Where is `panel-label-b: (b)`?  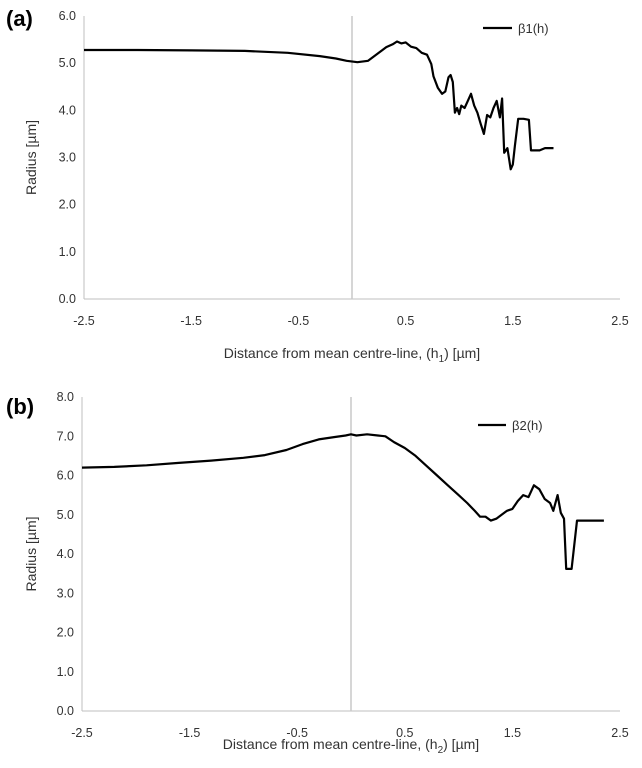
panel-label-b: (b) is located at coordinates (20, 406).